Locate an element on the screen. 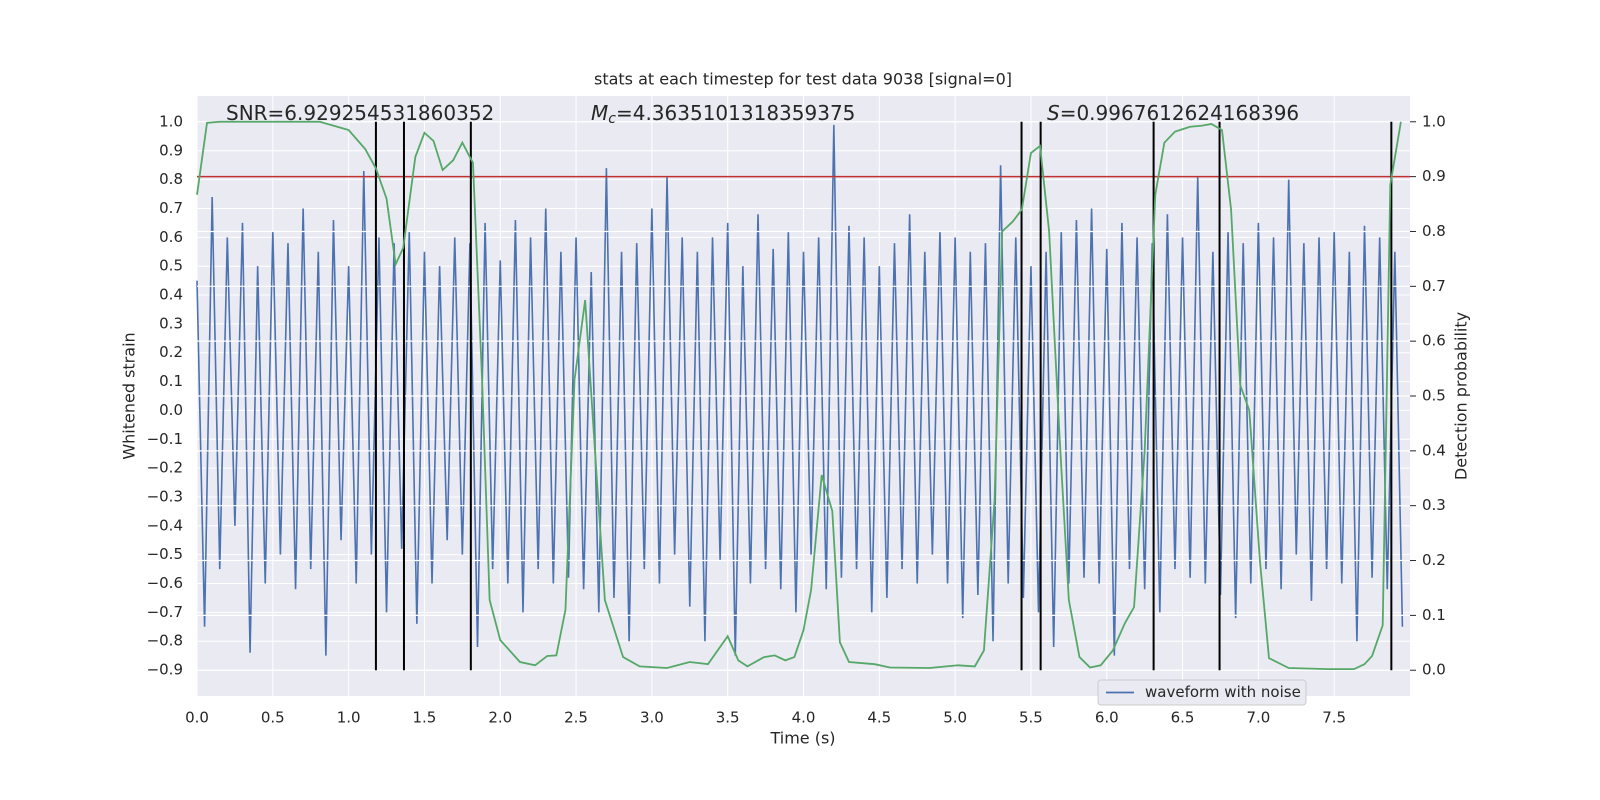  y-tick-label: 1.0 is located at coordinates (171, 121).